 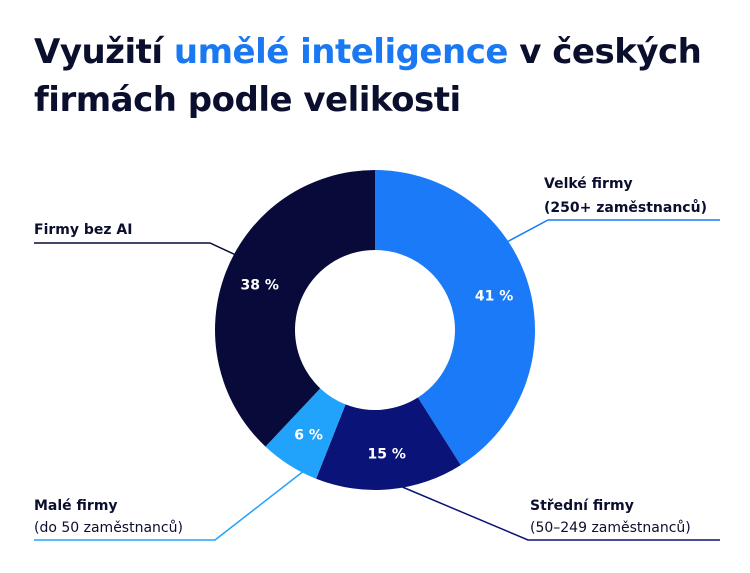 I want to click on slice-large, so click(x=455, y=318).